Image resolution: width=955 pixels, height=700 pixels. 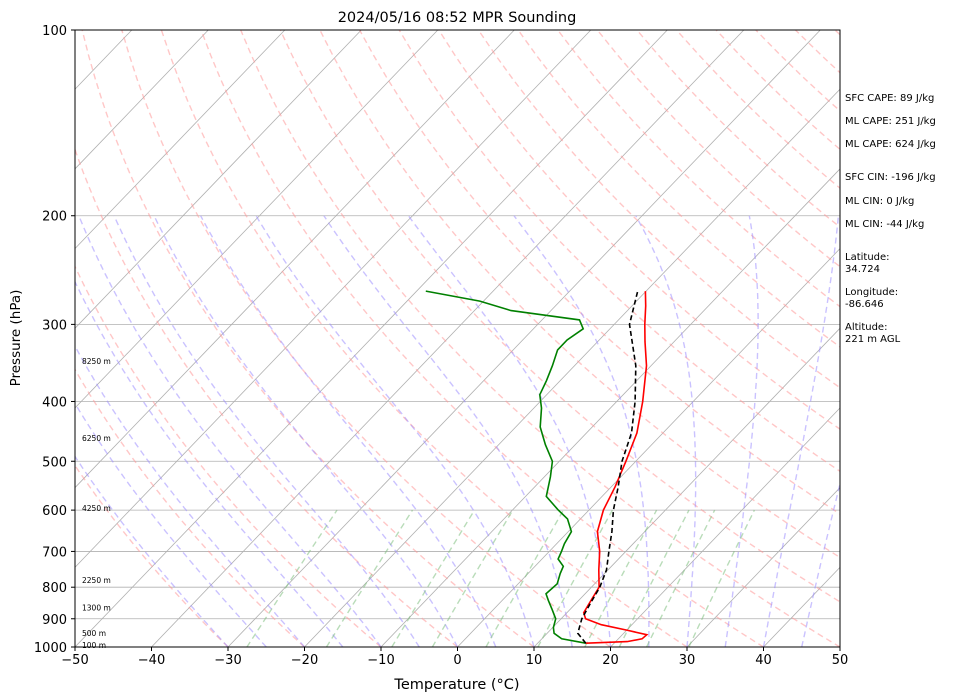 I want to click on y-tick-label: 800, so click(x=54, y=588).